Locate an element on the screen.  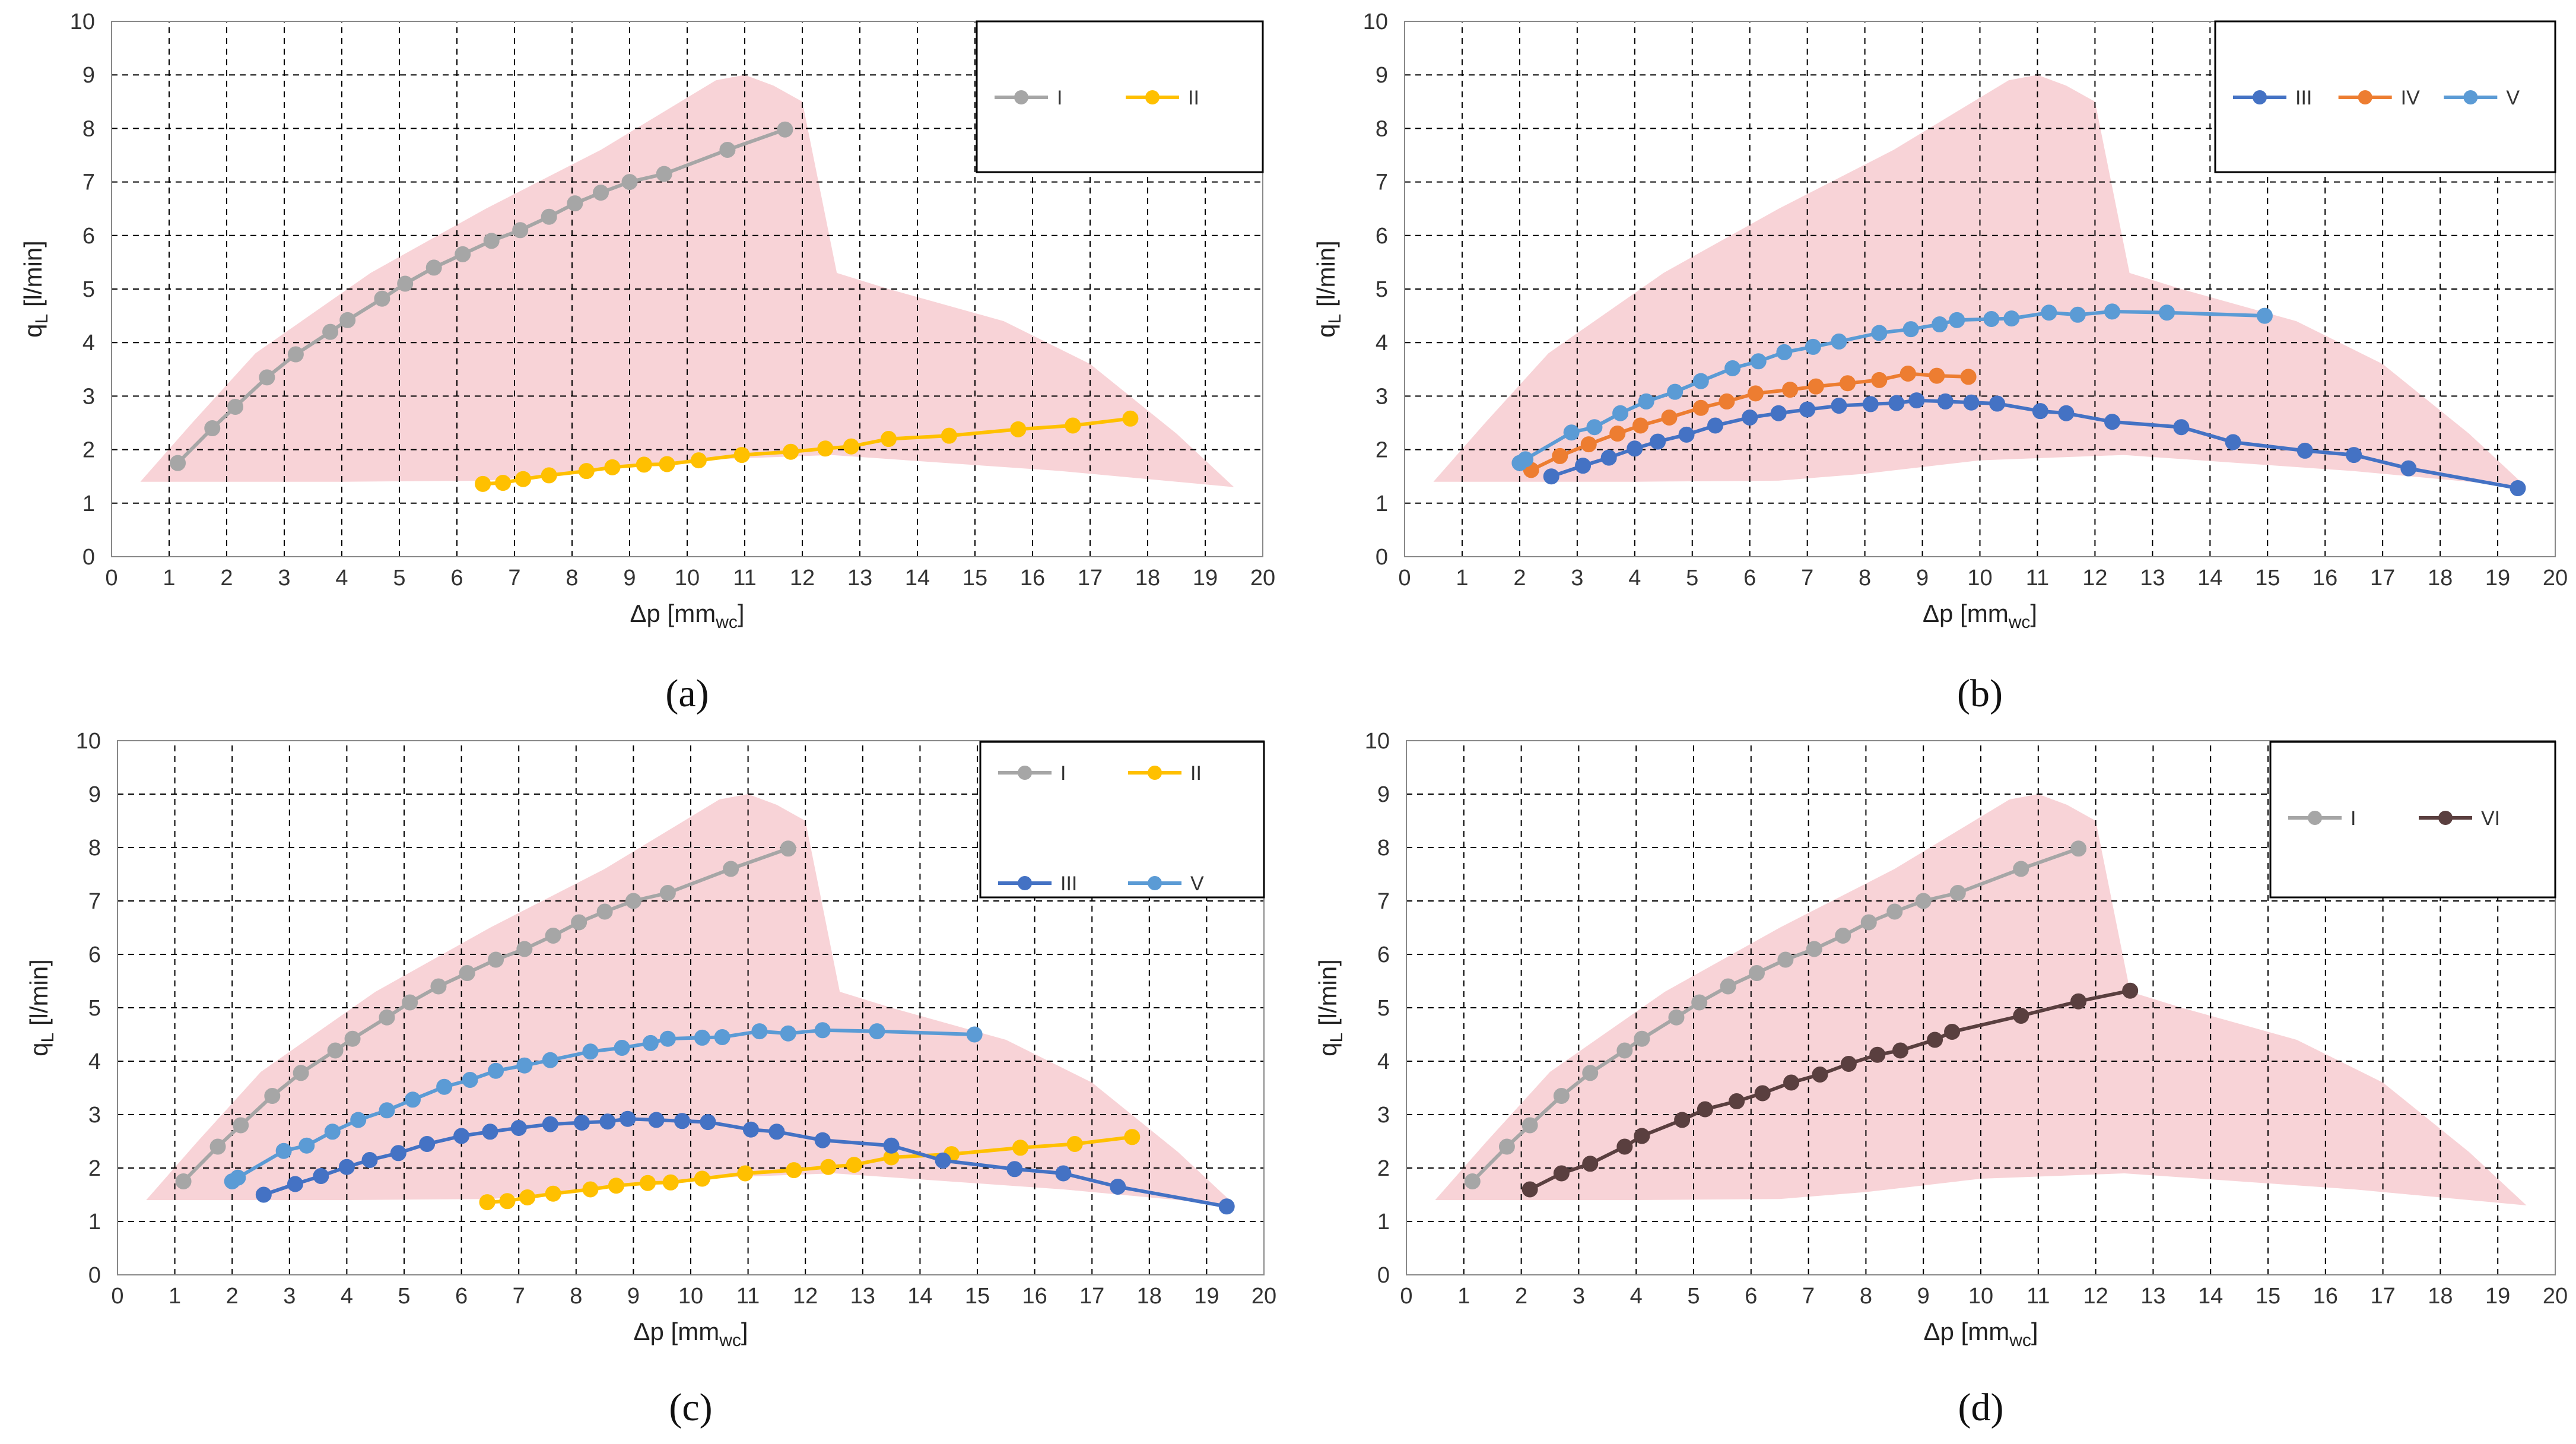
x-tick-label: 7 is located at coordinates (519, 1297).